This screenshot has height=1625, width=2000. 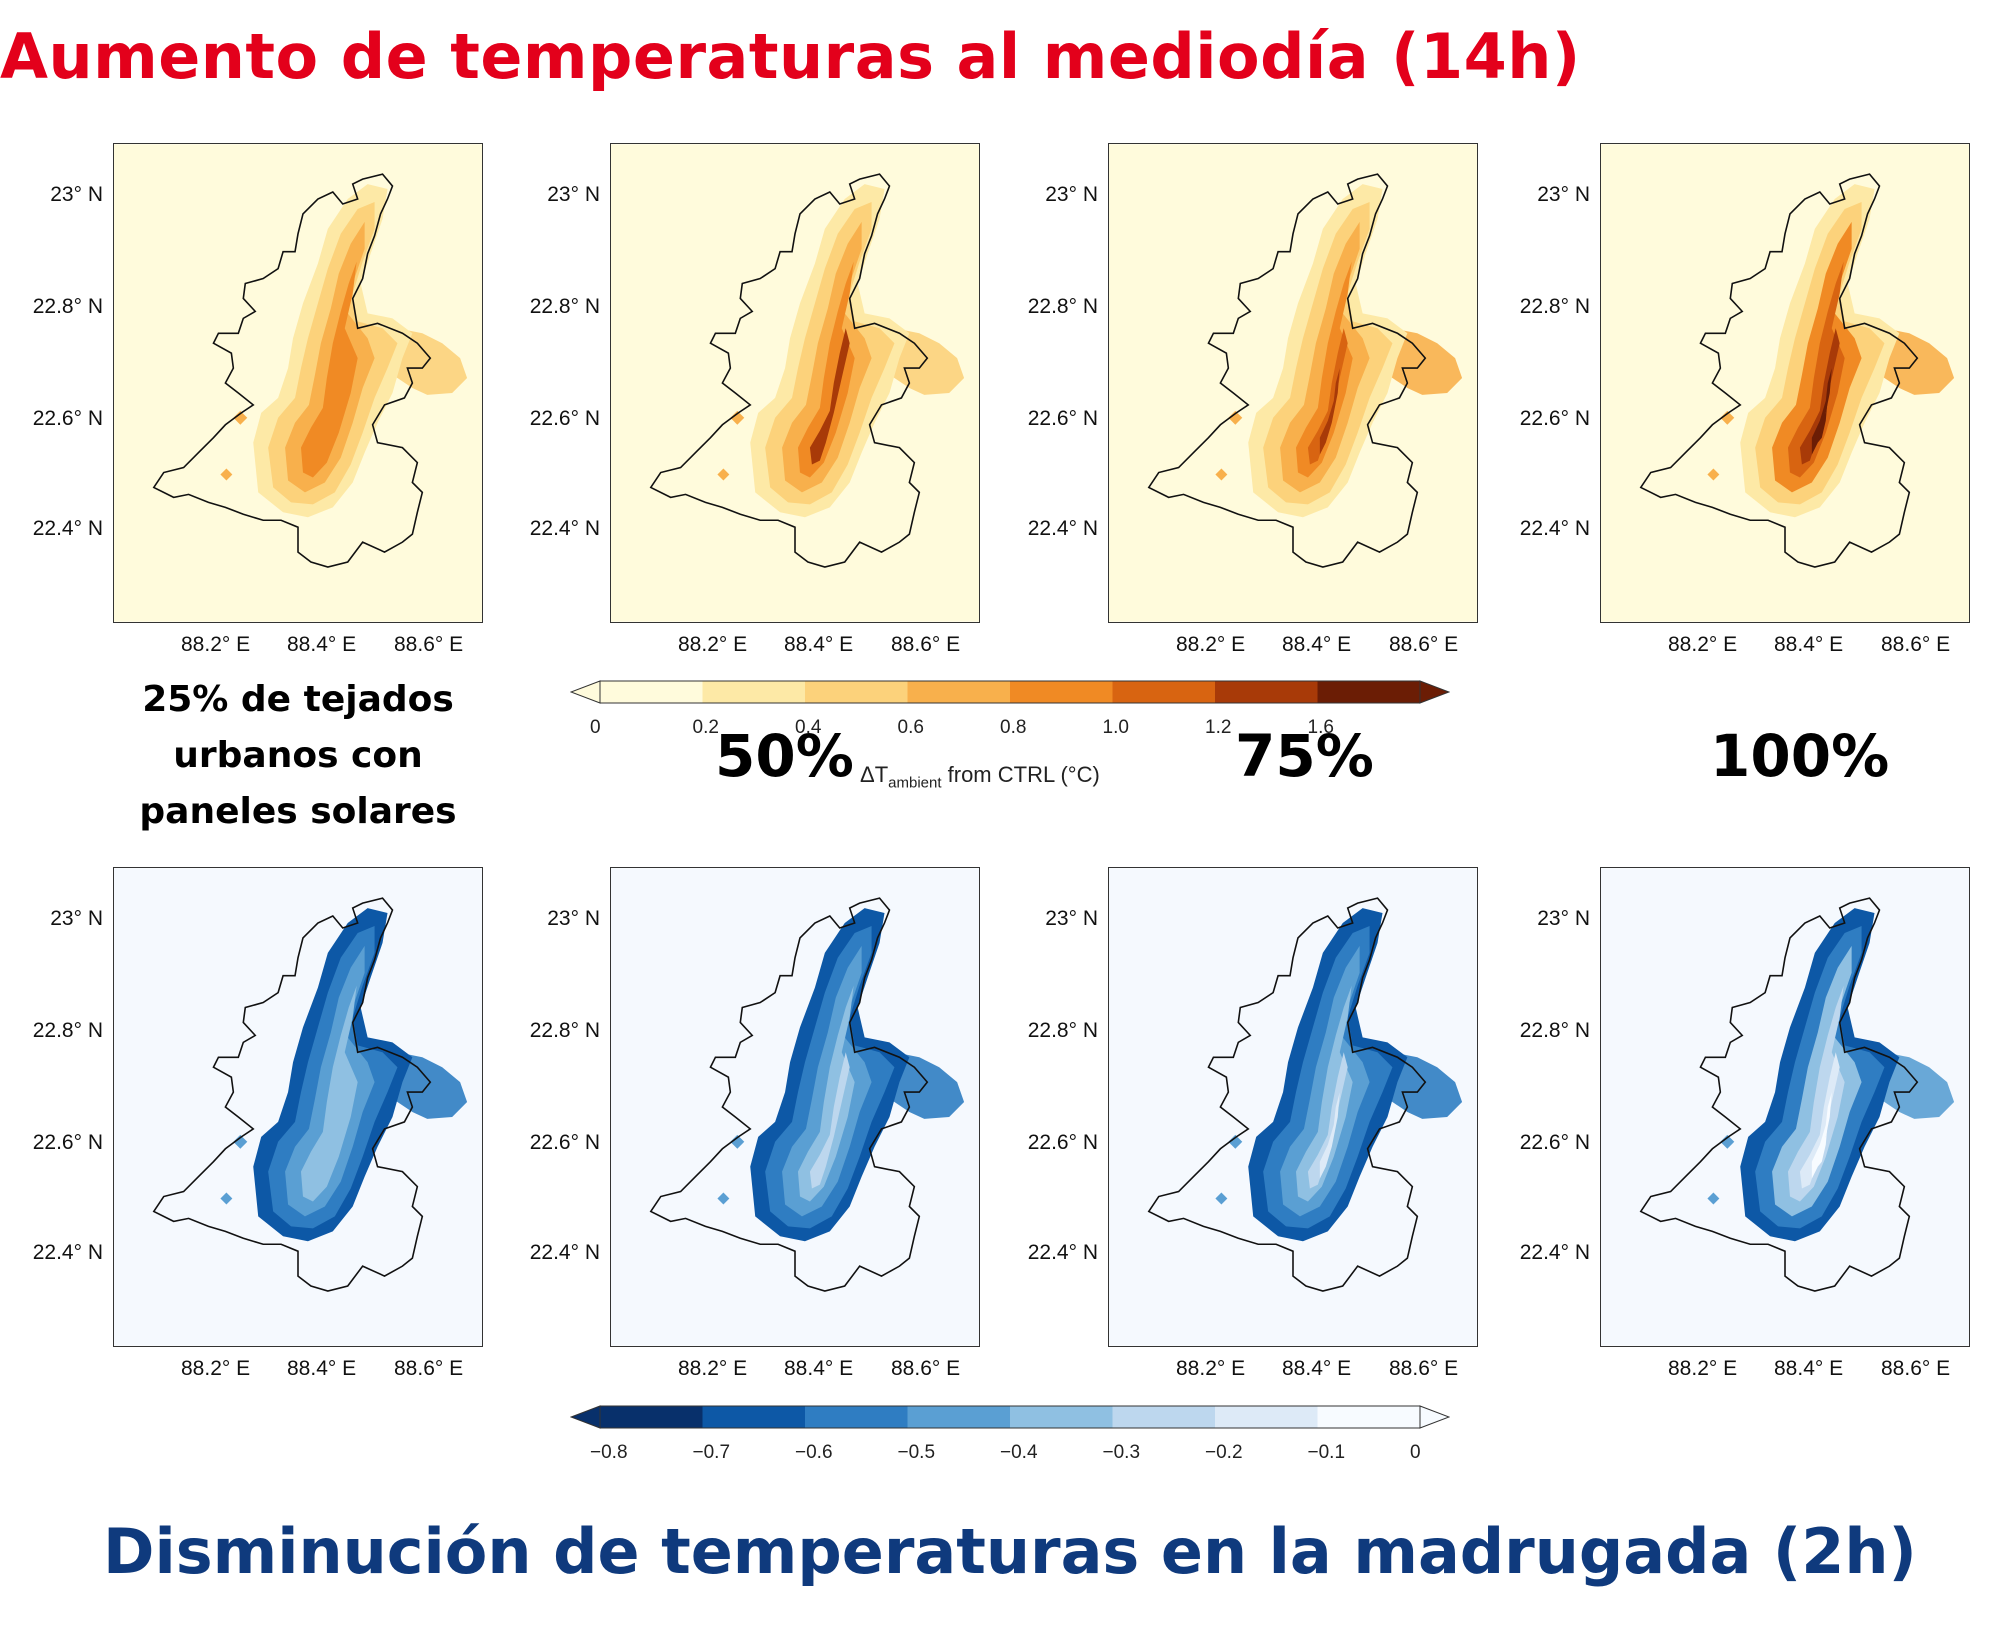 I want to click on colorbar-tick-label: 0.2, so click(x=705, y=727).